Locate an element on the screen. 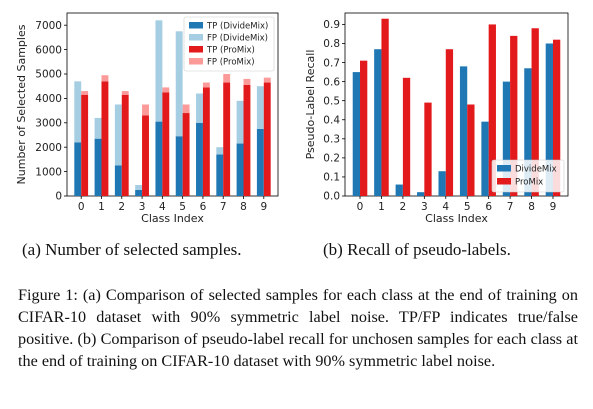 The width and height of the screenshot is (593, 409). subcaption-a: (a) Number of selected samples. is located at coordinates (132, 249).